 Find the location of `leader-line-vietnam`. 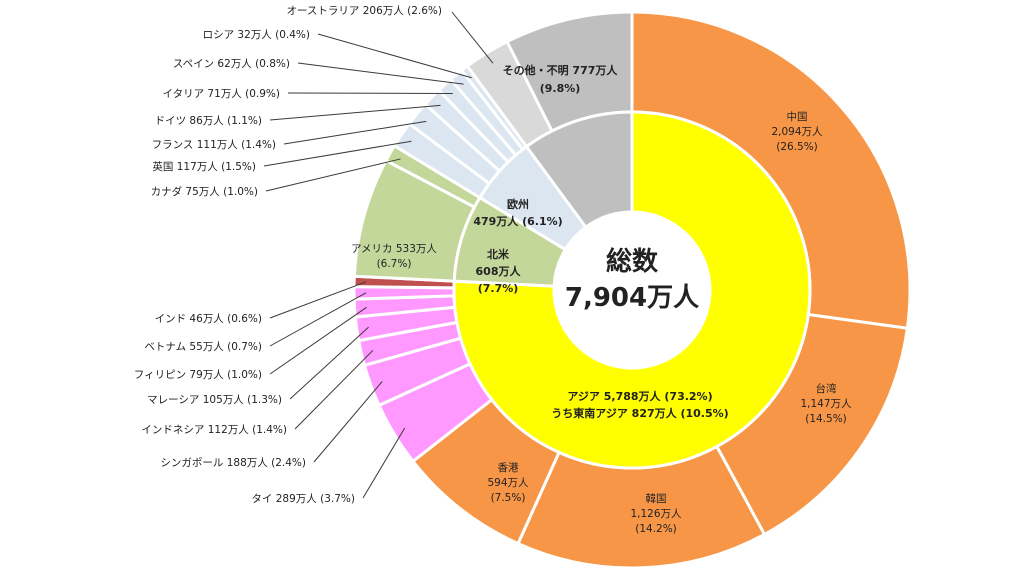

leader-line-vietnam is located at coordinates (318, 319).